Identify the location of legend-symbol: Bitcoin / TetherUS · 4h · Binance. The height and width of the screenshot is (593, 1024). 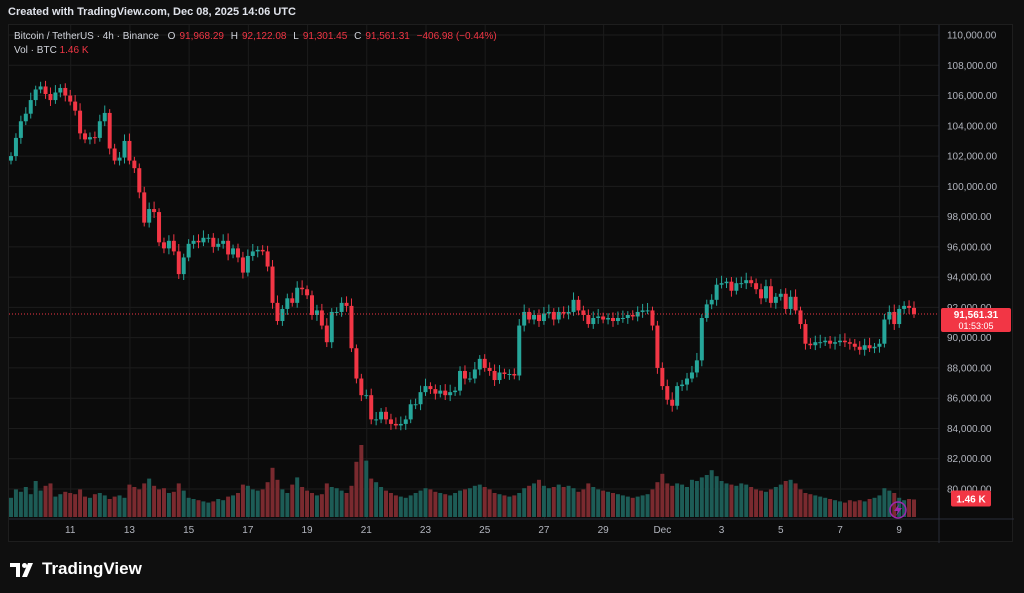
(86, 36).